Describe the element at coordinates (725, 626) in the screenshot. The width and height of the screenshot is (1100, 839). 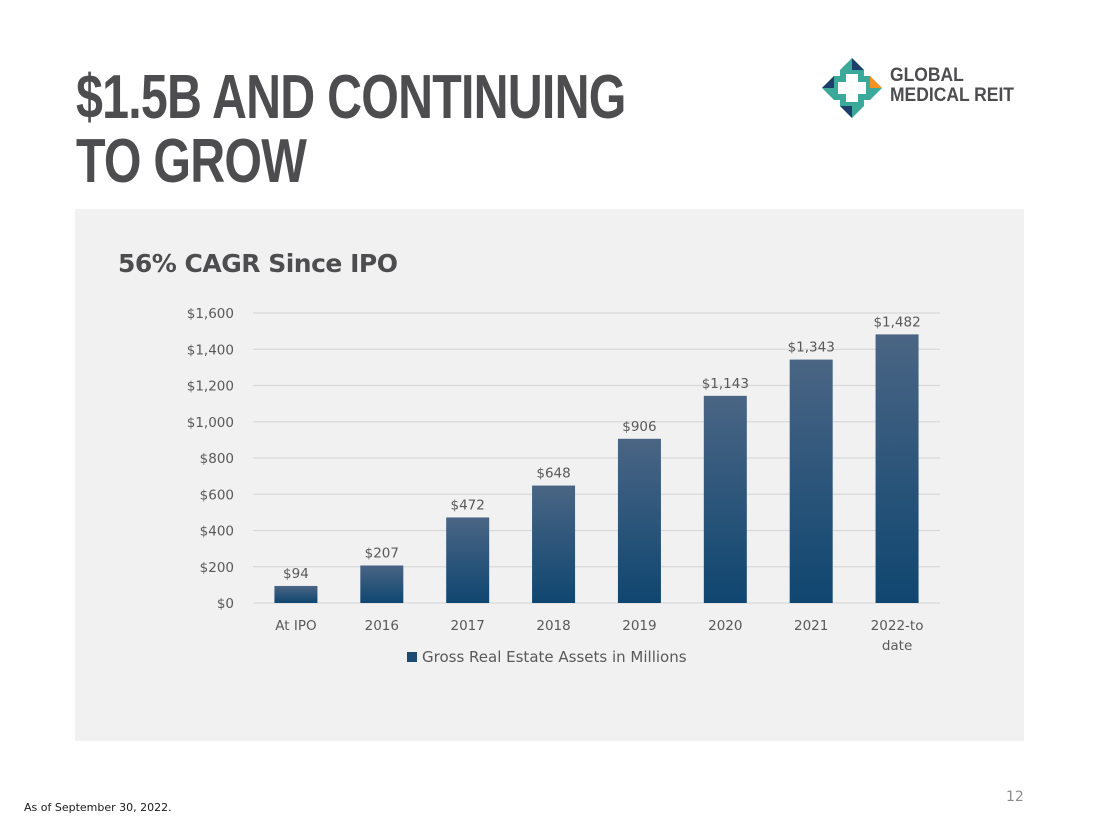
I see `x-tick-label: 2020` at that location.